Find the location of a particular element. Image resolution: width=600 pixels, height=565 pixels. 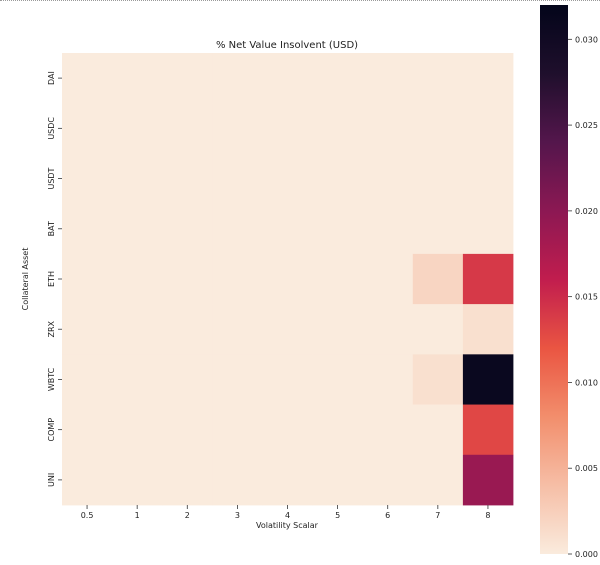

x-tick-label: 4 is located at coordinates (287, 515).